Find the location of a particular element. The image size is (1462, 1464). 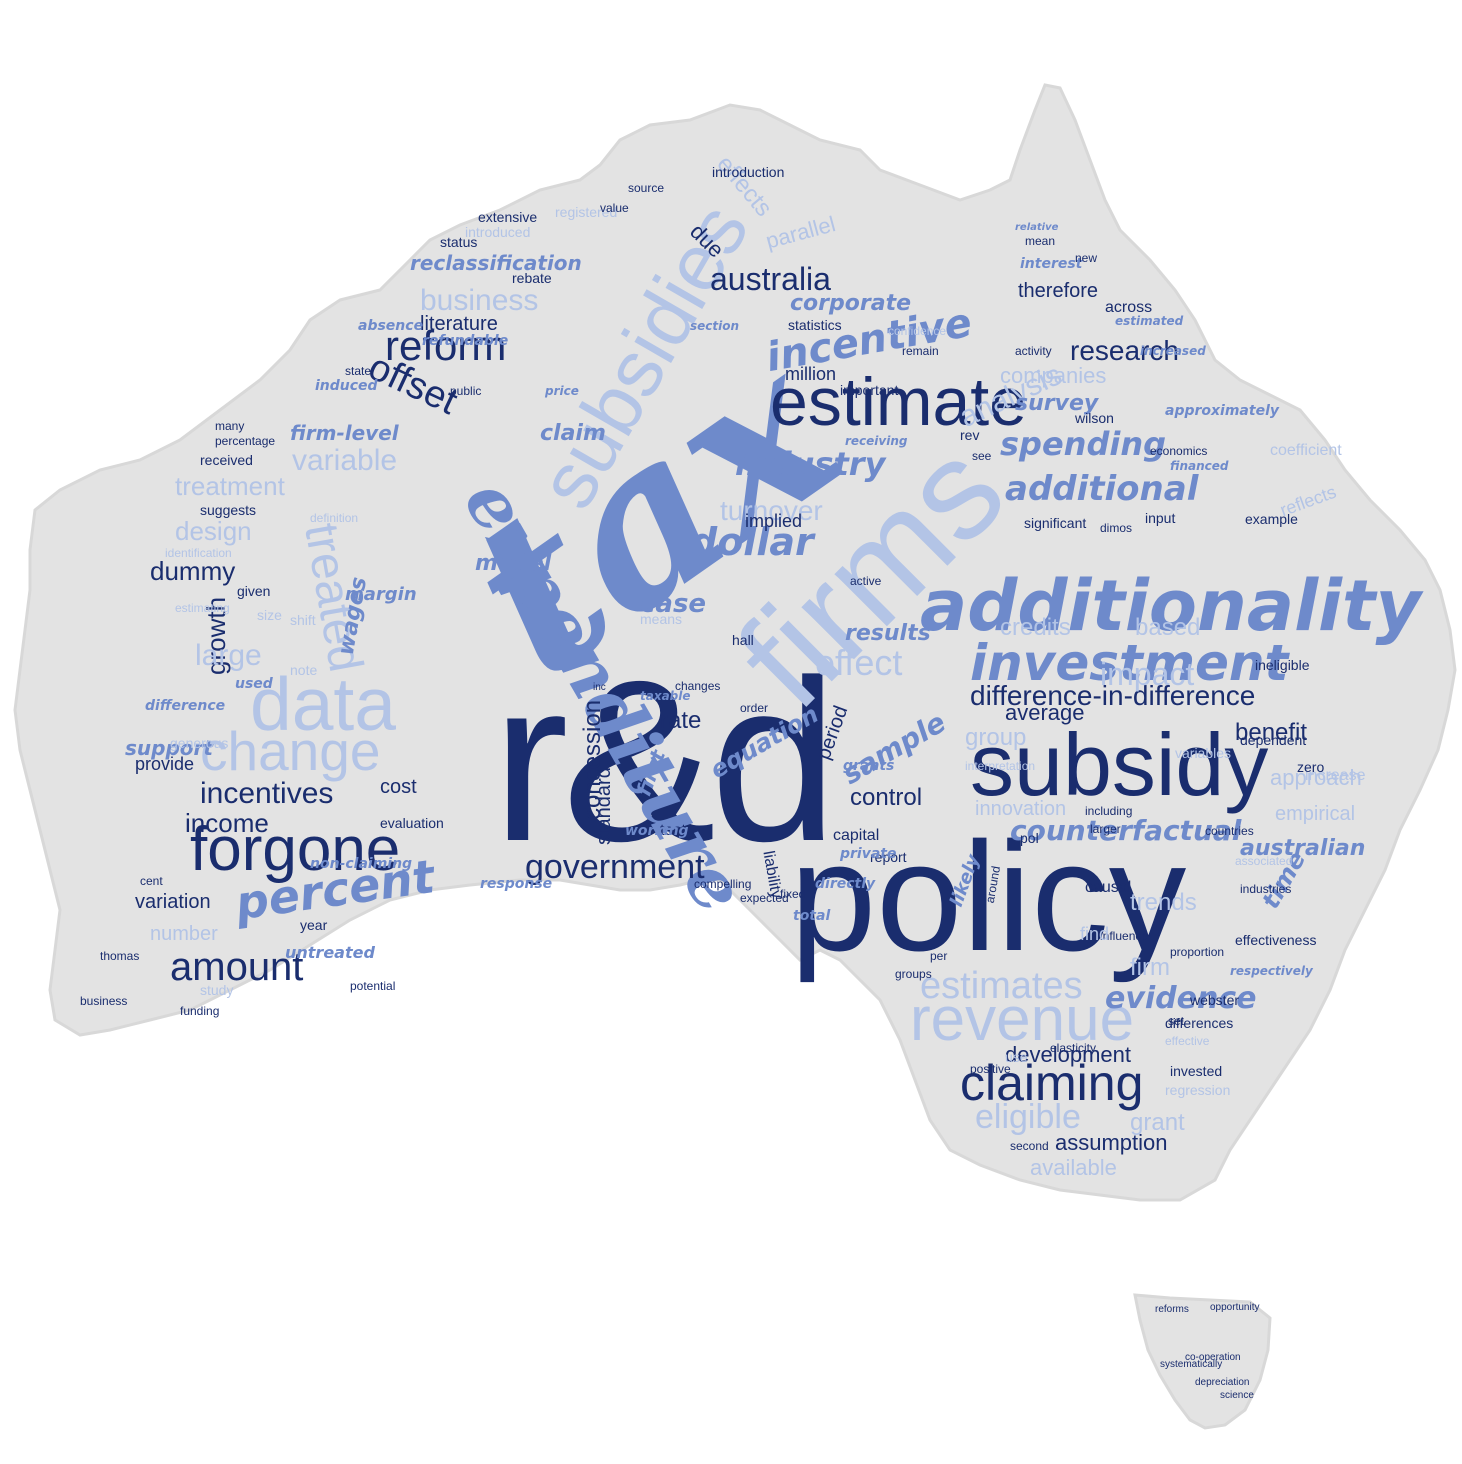

word: associated is located at coordinates (1263, 861).